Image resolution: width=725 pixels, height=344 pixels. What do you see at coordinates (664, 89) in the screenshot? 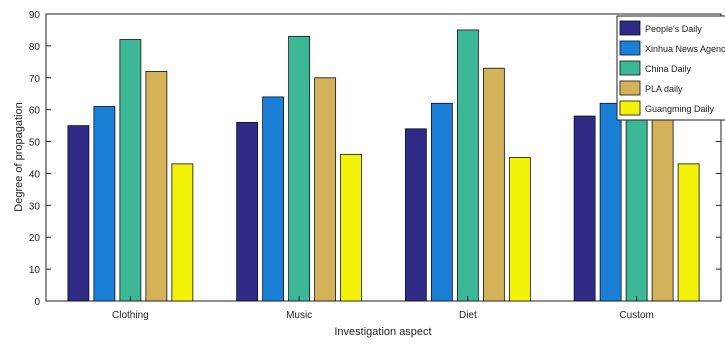
I see `legend-label: PLA daily` at bounding box center [664, 89].